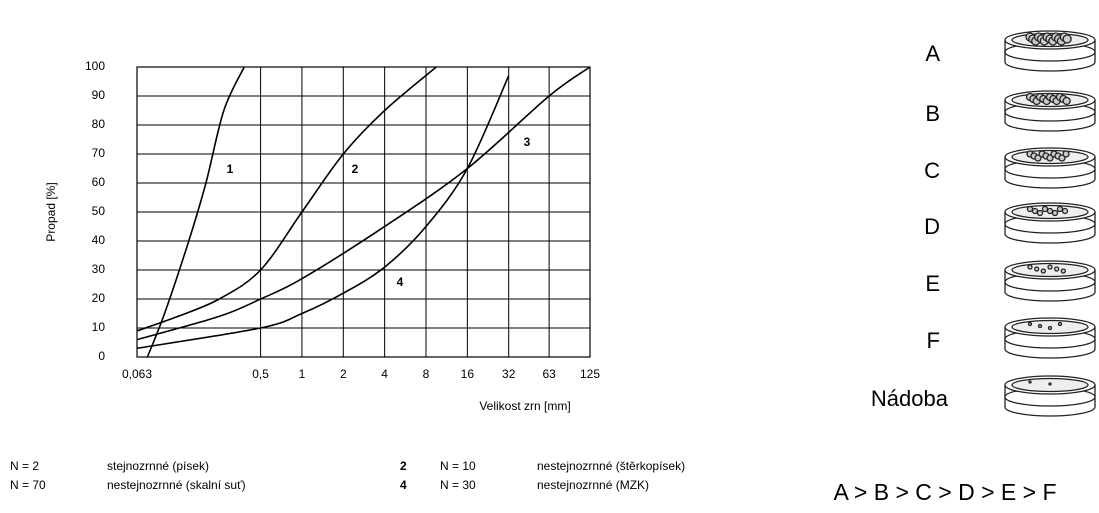 This screenshot has width=1099, height=513. What do you see at coordinates (99, 182) in the screenshot?
I see `y-tick-label: 60` at bounding box center [99, 182].